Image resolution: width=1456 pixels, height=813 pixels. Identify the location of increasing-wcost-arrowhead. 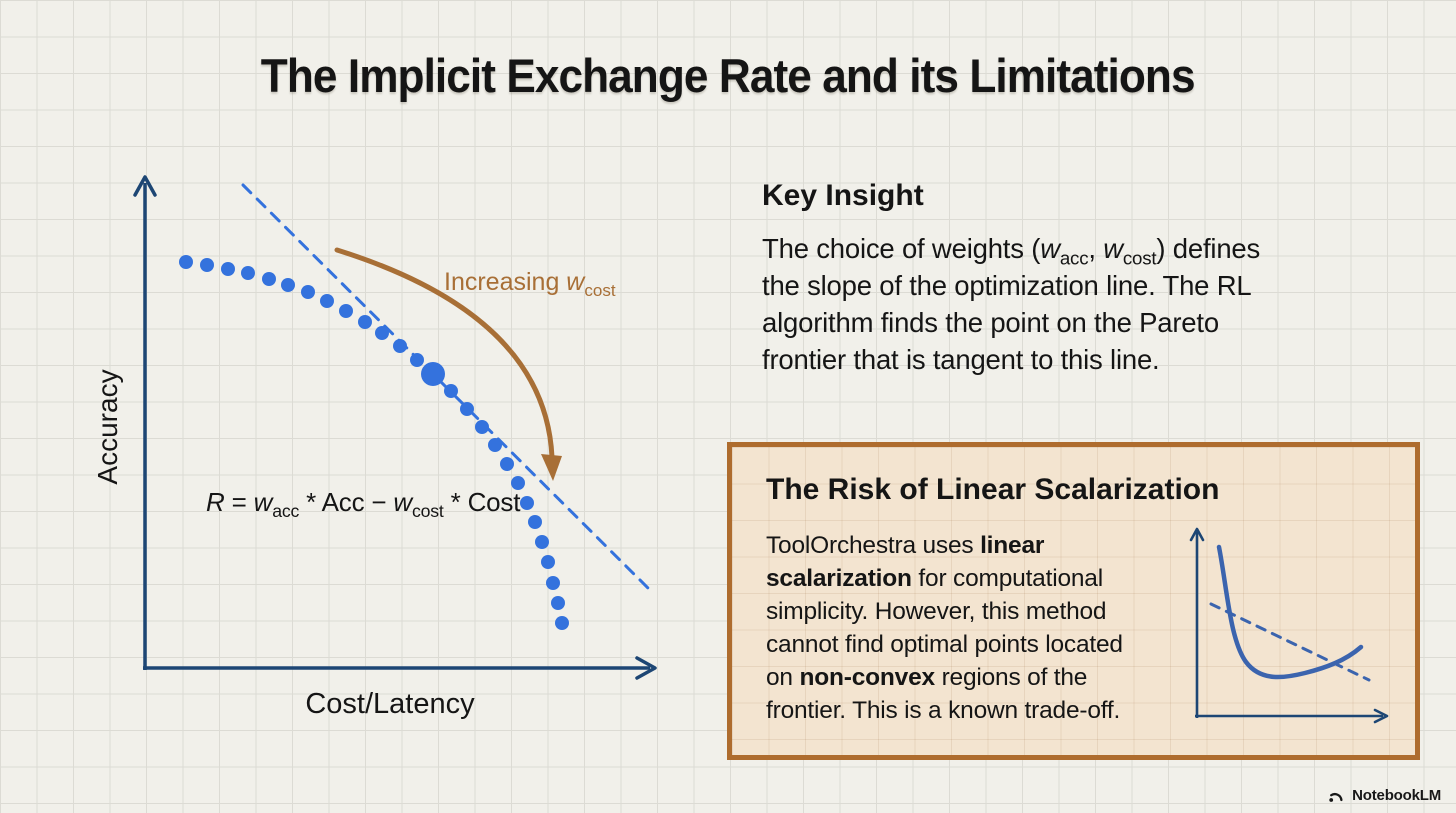
(551, 467).